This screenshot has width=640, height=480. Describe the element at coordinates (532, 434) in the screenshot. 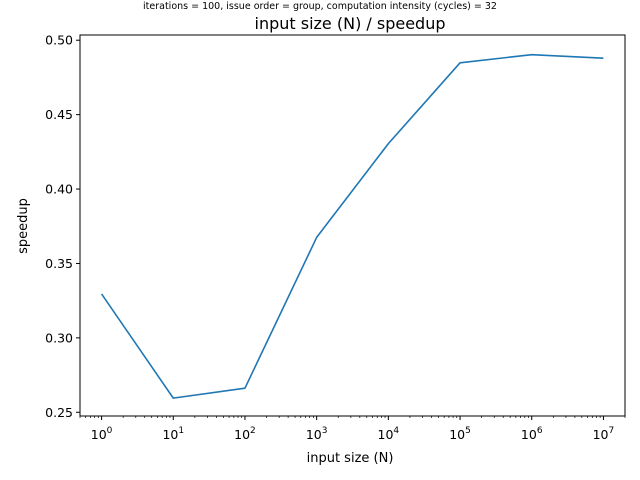

I see `x-tick-label: 10⁶` at that location.